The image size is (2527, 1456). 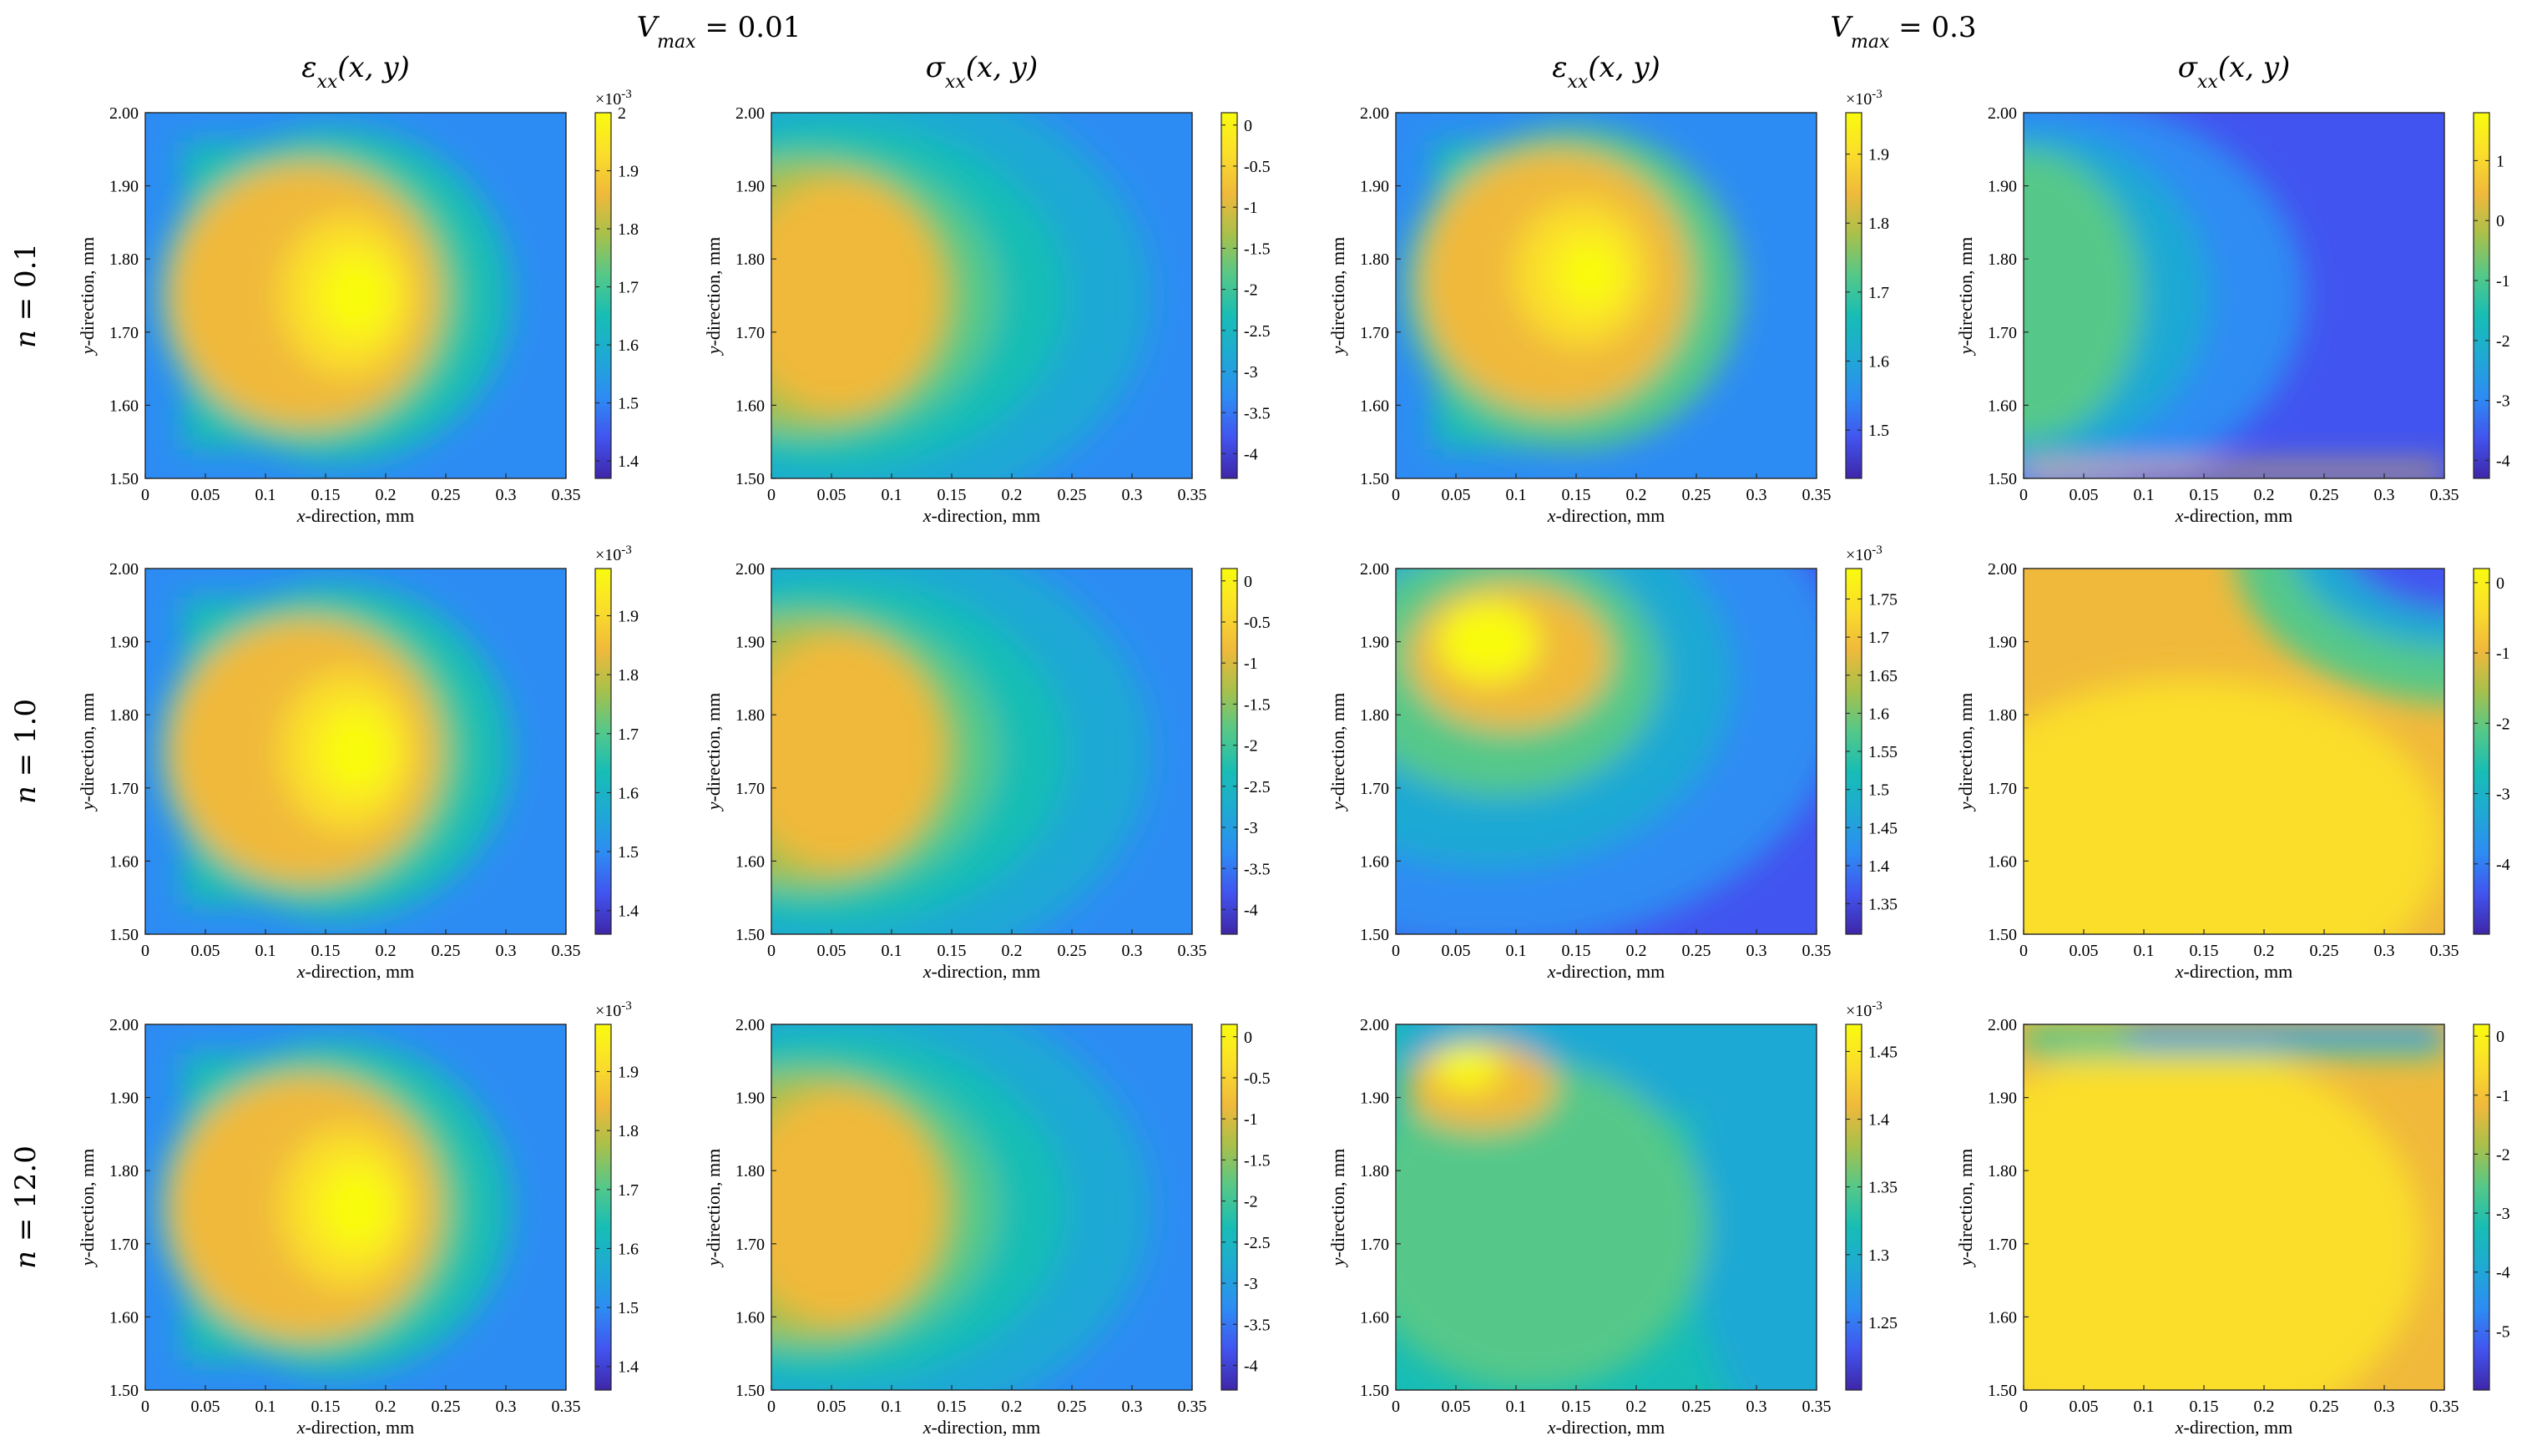 I want to click on colorbar-tick-label: 1.55, so click(x=1883, y=752).